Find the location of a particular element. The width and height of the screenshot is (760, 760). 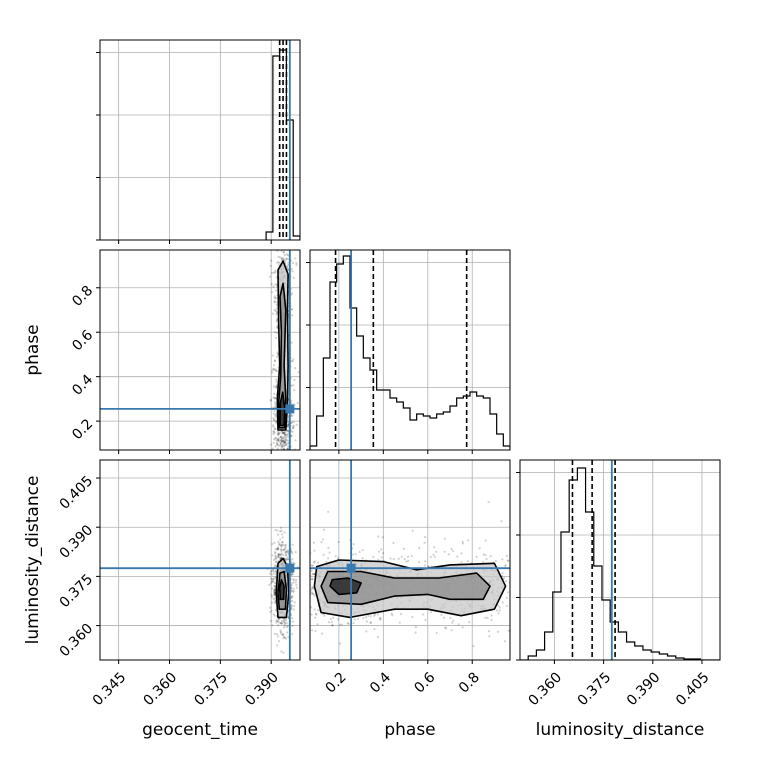

panel-phase-vs-phase is located at coordinates (408, 351).